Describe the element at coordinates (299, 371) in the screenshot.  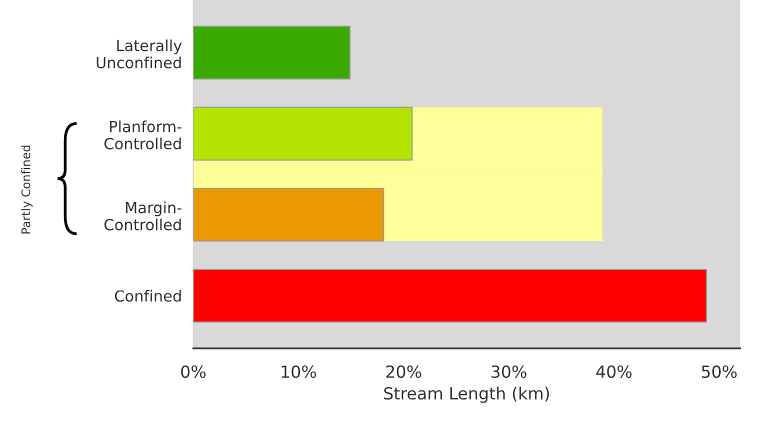
I see `x-tick-label: 10%` at that location.